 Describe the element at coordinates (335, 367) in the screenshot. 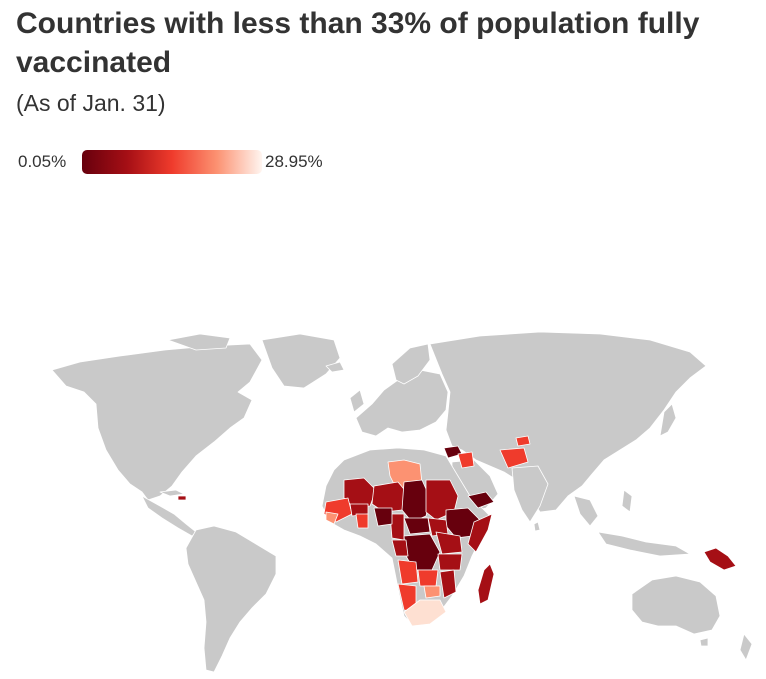

I see `iceland` at that location.